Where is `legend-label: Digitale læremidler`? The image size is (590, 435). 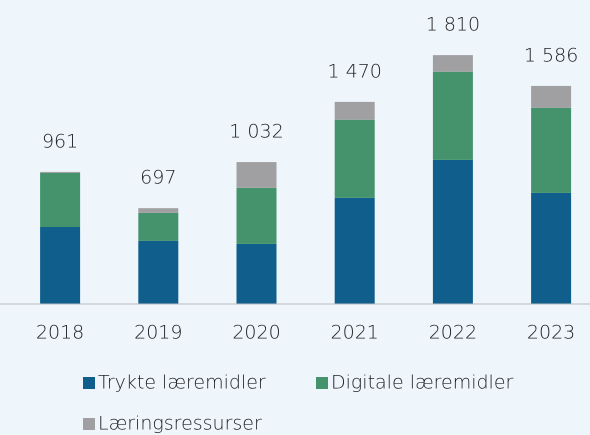
legend-label: Digitale læremidler is located at coordinates (422, 383).